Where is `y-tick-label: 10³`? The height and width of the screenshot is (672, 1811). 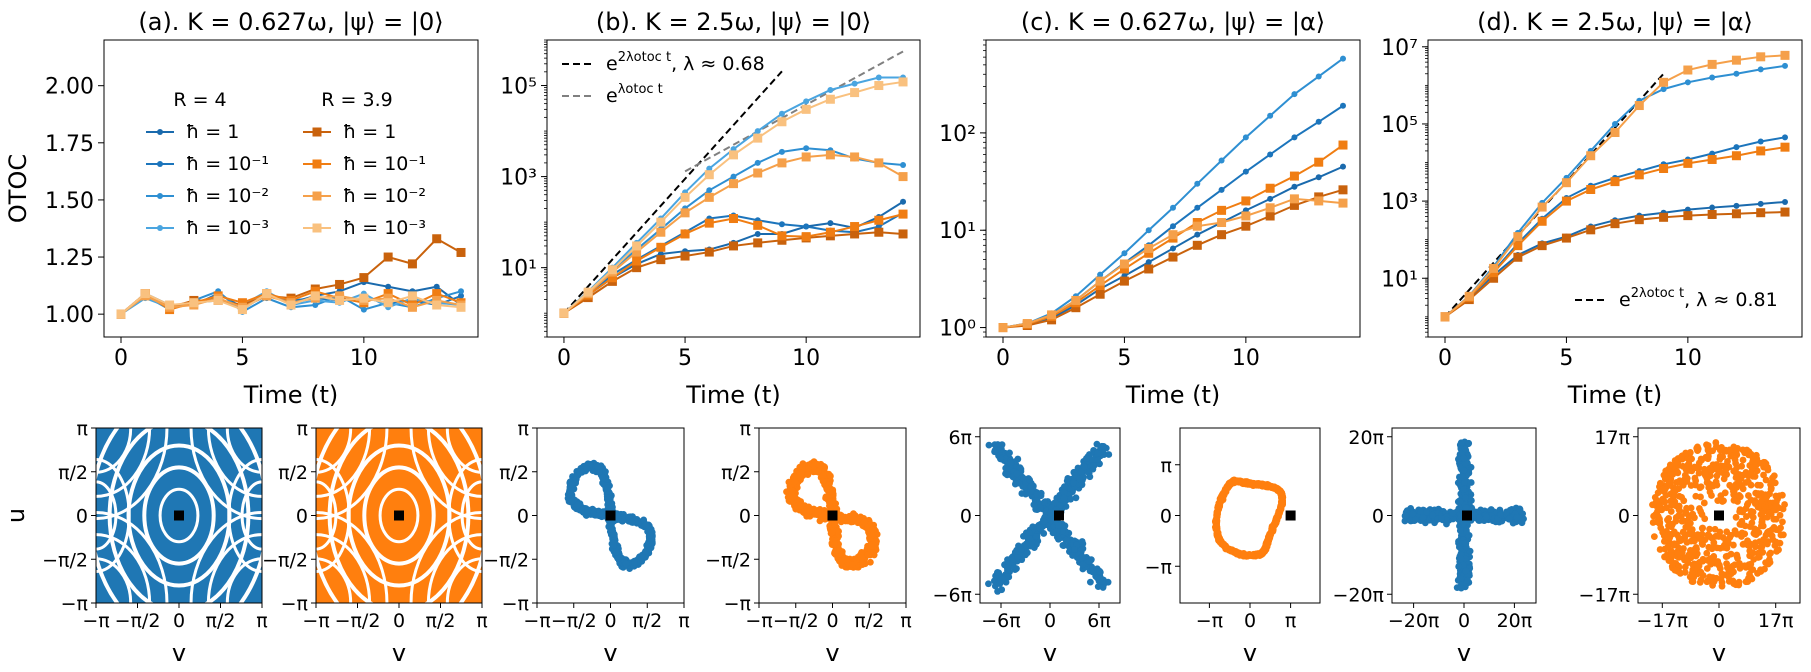
y-tick-label: 10³ is located at coordinates (1399, 202).